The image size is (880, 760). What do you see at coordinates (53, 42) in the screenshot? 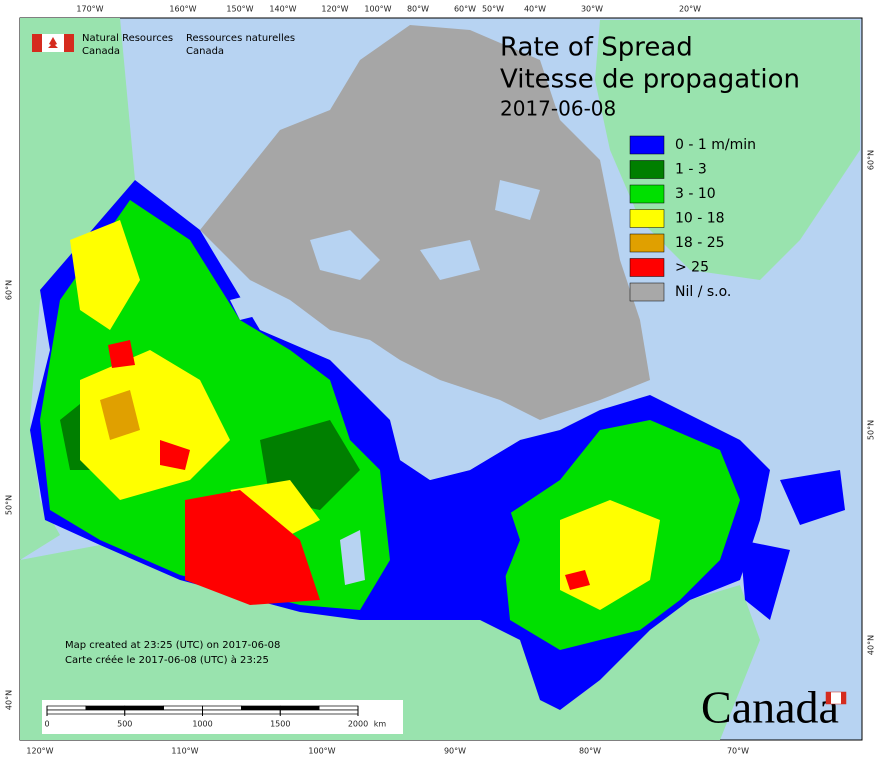
I see `flag-leaf` at bounding box center [53, 42].